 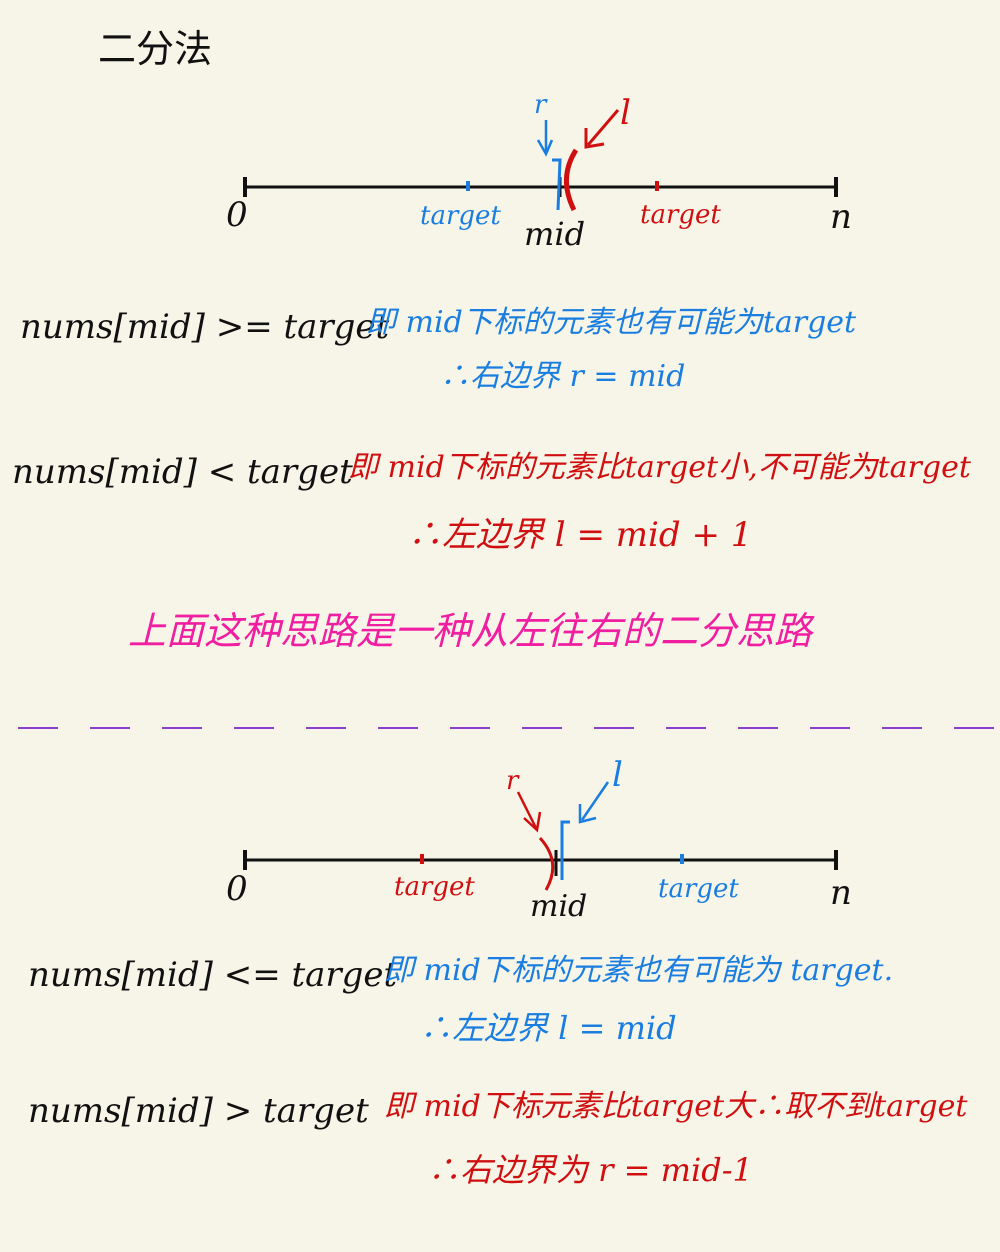 What do you see at coordinates (155, 49) in the screenshot?
I see `page-title: 二分法` at bounding box center [155, 49].